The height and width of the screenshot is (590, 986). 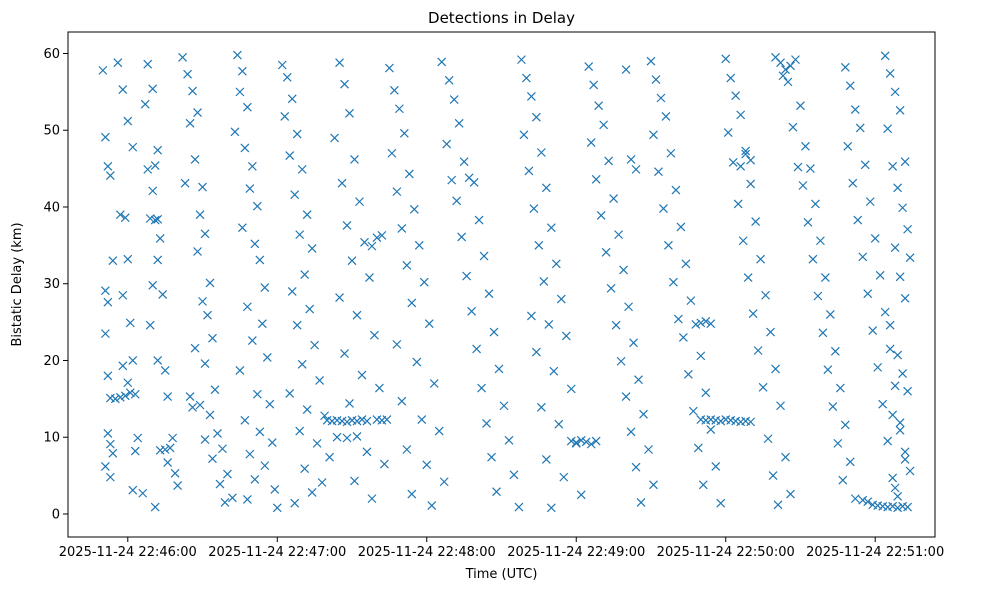 I want to click on y-axis-ticks: 0 10 20 30 40 50 60, so click(x=55, y=284).